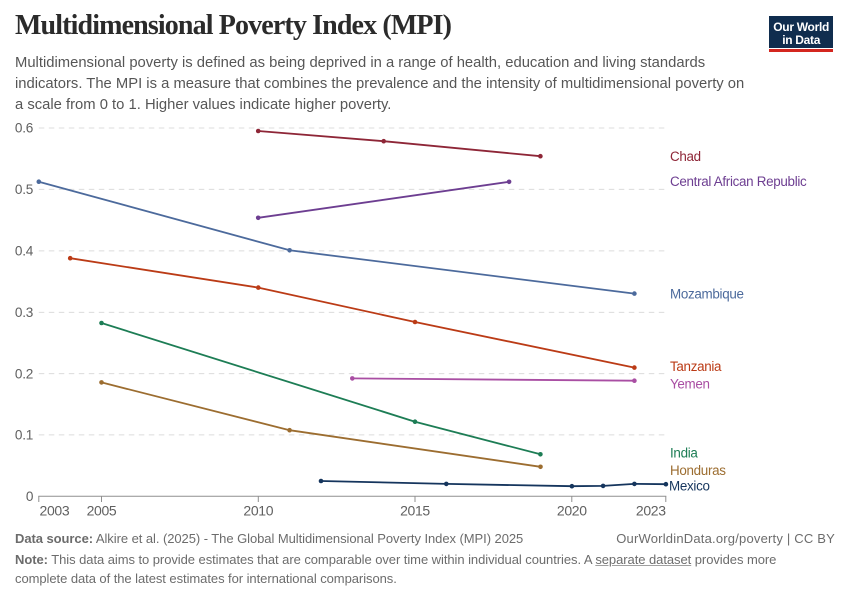 This screenshot has width=850, height=600. Describe the element at coordinates (698, 470) in the screenshot. I see `svg-text: Honduras` at that location.